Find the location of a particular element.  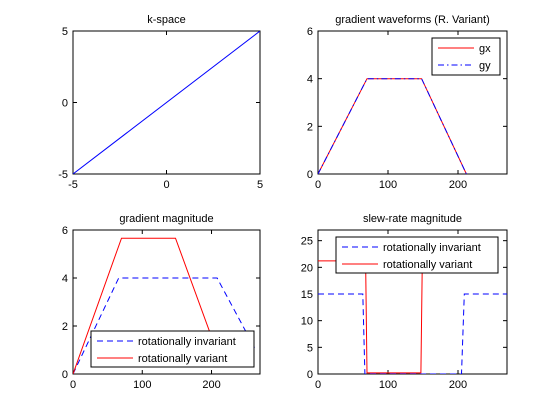

y-tick-label: 15 is located at coordinates (307, 295).